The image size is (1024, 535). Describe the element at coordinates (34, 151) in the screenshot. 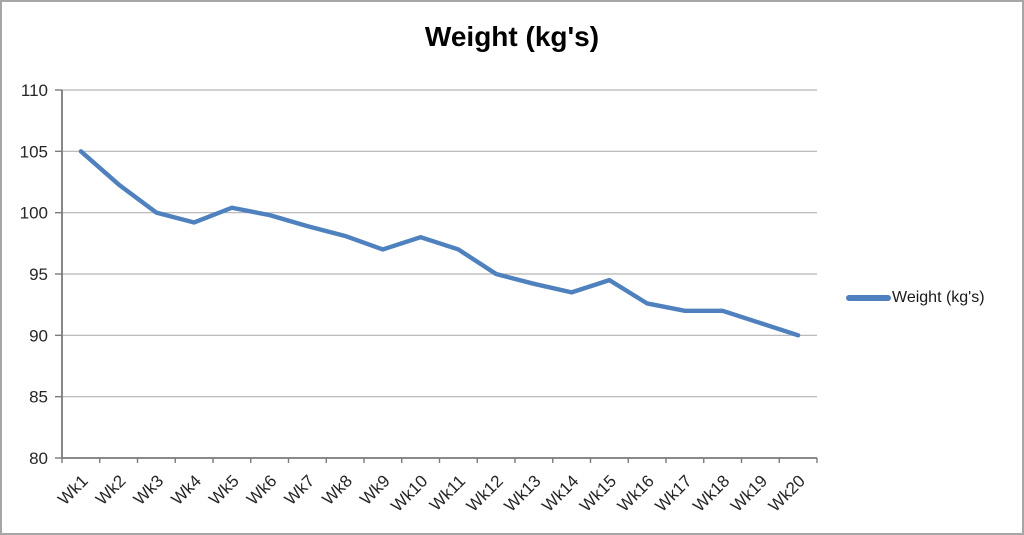

I see `y-tick-label: 105` at that location.